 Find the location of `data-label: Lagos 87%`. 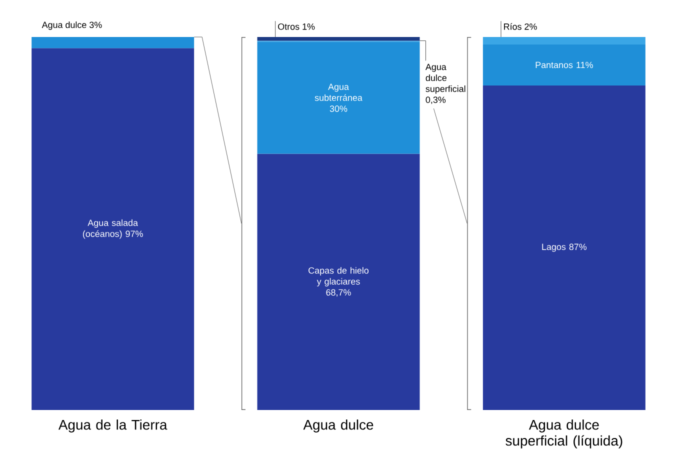

data-label: Lagos 87% is located at coordinates (564, 248).